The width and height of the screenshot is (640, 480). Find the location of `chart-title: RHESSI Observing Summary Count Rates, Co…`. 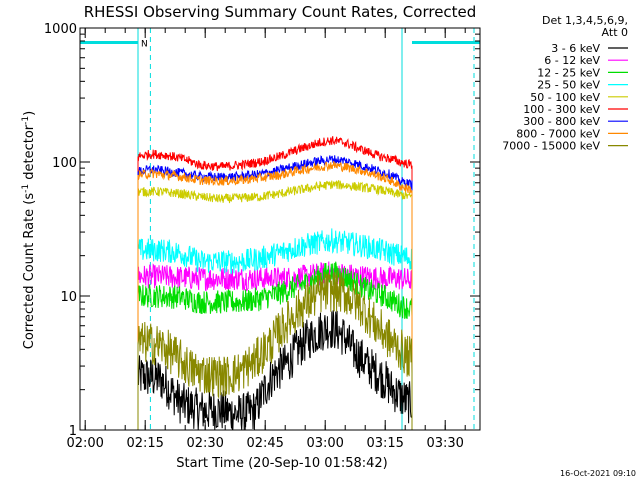

chart-title: RHESSI Observing Summary Count Rates, Co… is located at coordinates (280, 12).